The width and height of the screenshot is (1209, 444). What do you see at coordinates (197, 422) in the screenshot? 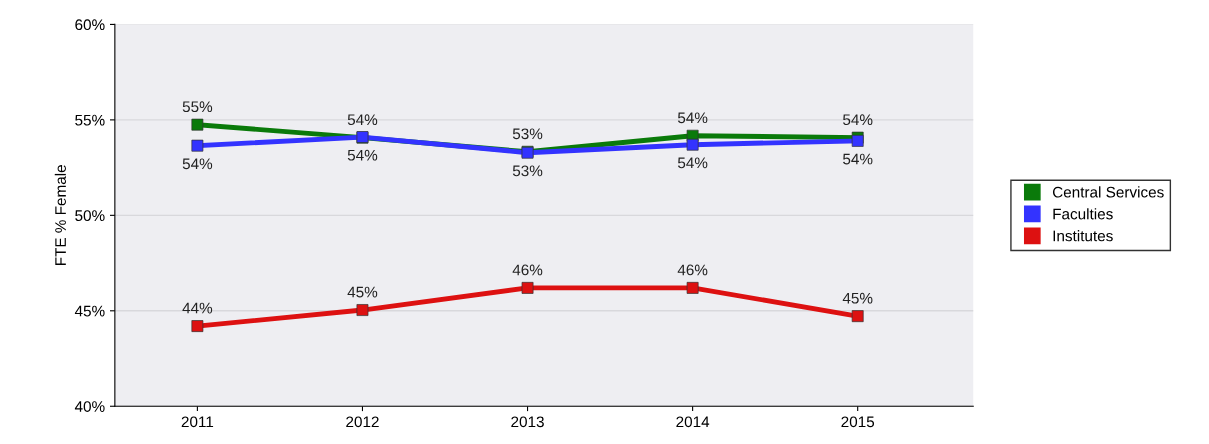
I see `x-tick-label: 2011` at bounding box center [197, 422].